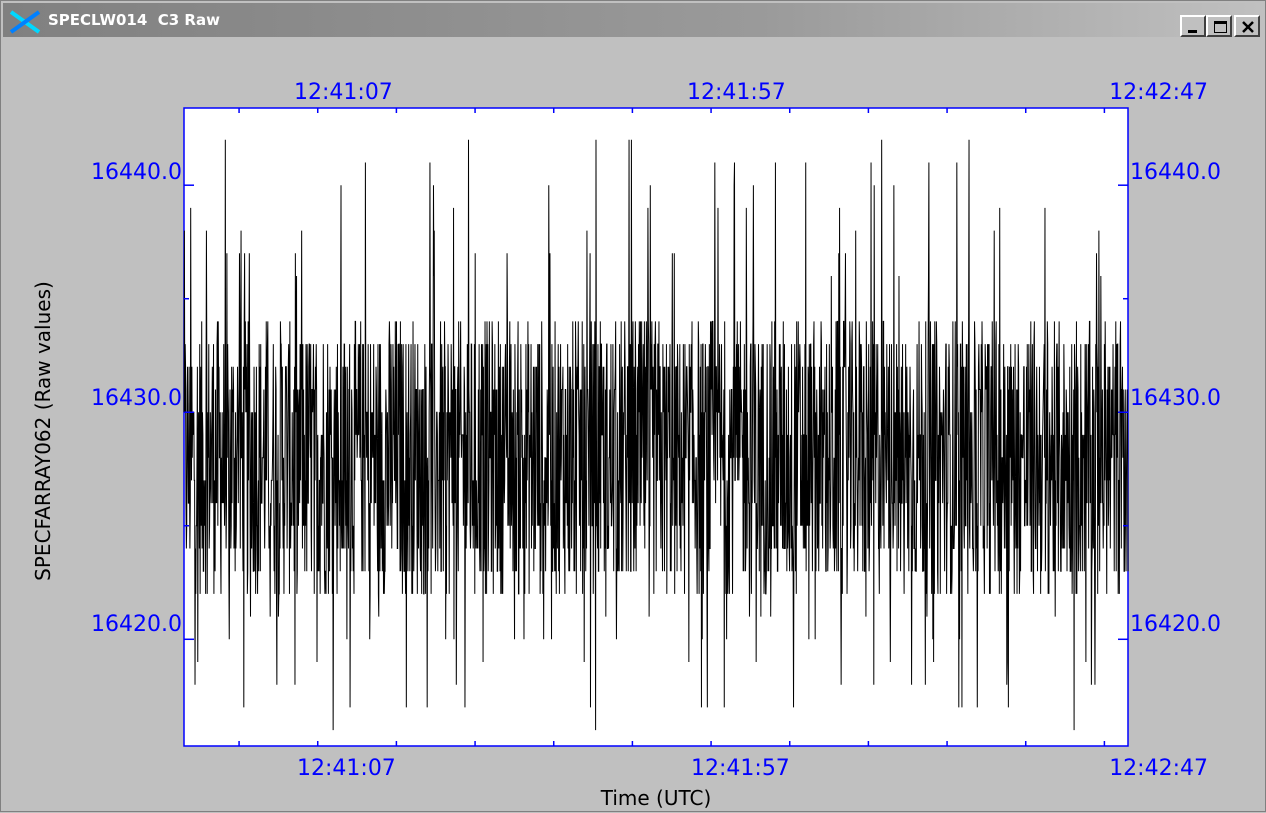 This screenshot has width=1266, height=813. Describe the element at coordinates (1175, 398) in the screenshot. I see `y-tick-label-right-1: 16430.0` at that location.